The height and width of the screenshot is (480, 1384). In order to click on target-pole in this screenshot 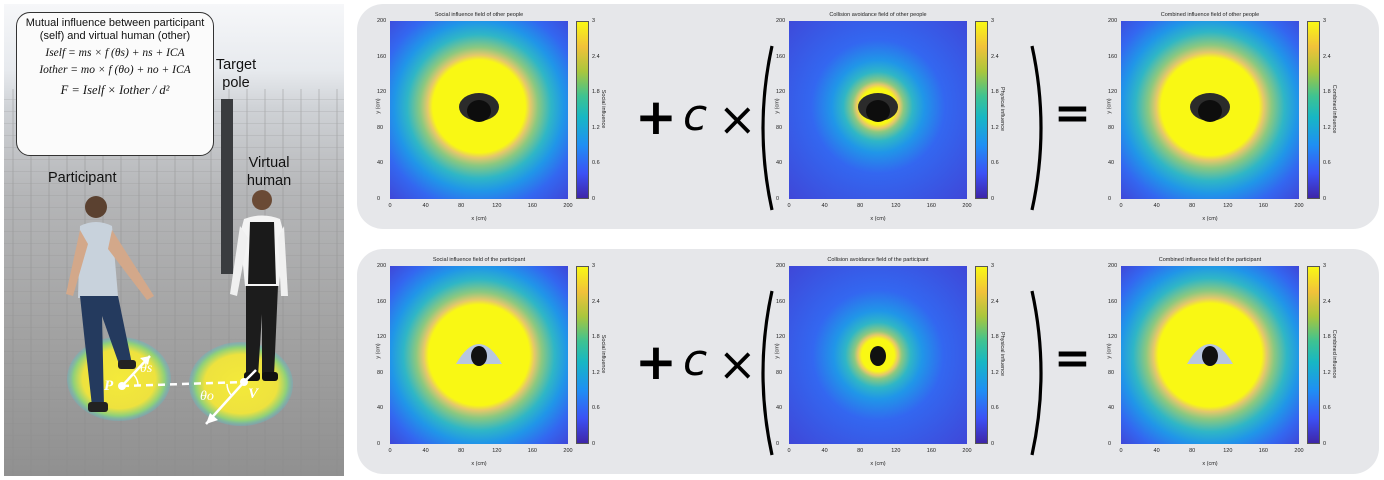, I will do `click(227, 186)`.